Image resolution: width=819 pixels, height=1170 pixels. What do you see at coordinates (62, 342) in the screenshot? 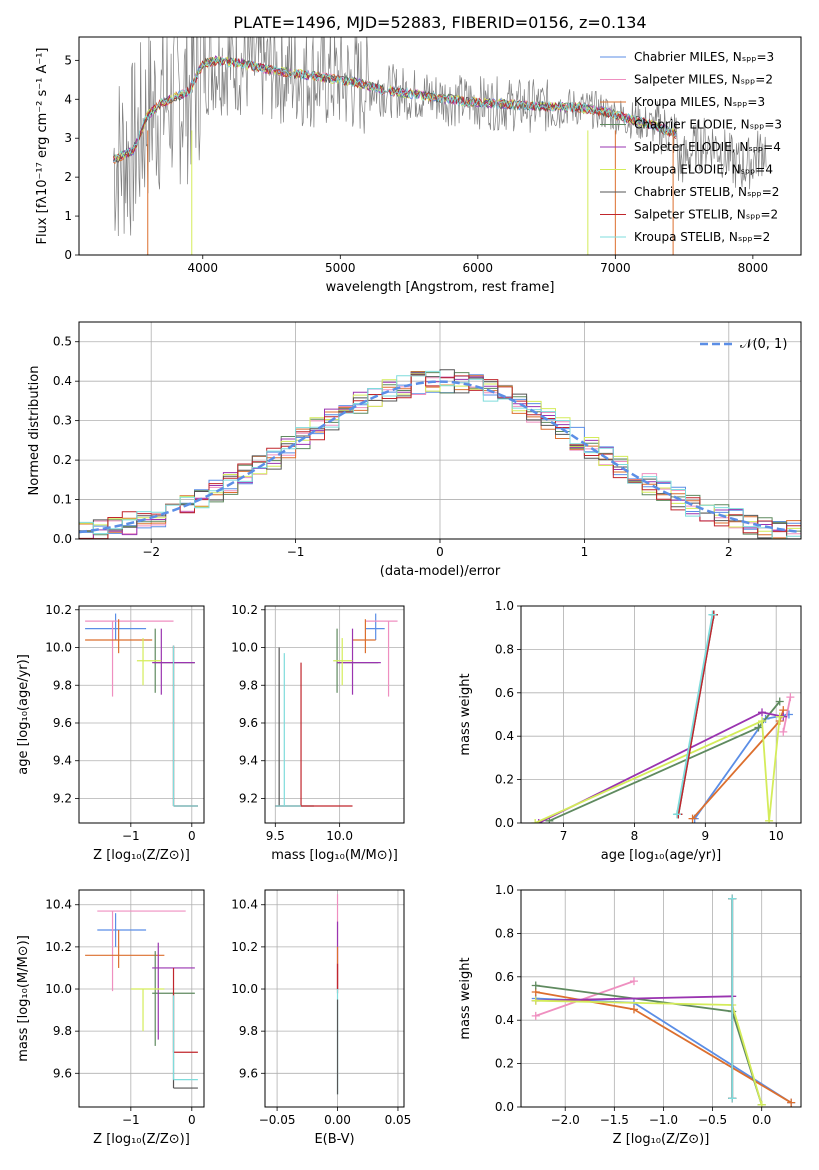
I see `y-tick-label: 0.5` at bounding box center [62, 342].